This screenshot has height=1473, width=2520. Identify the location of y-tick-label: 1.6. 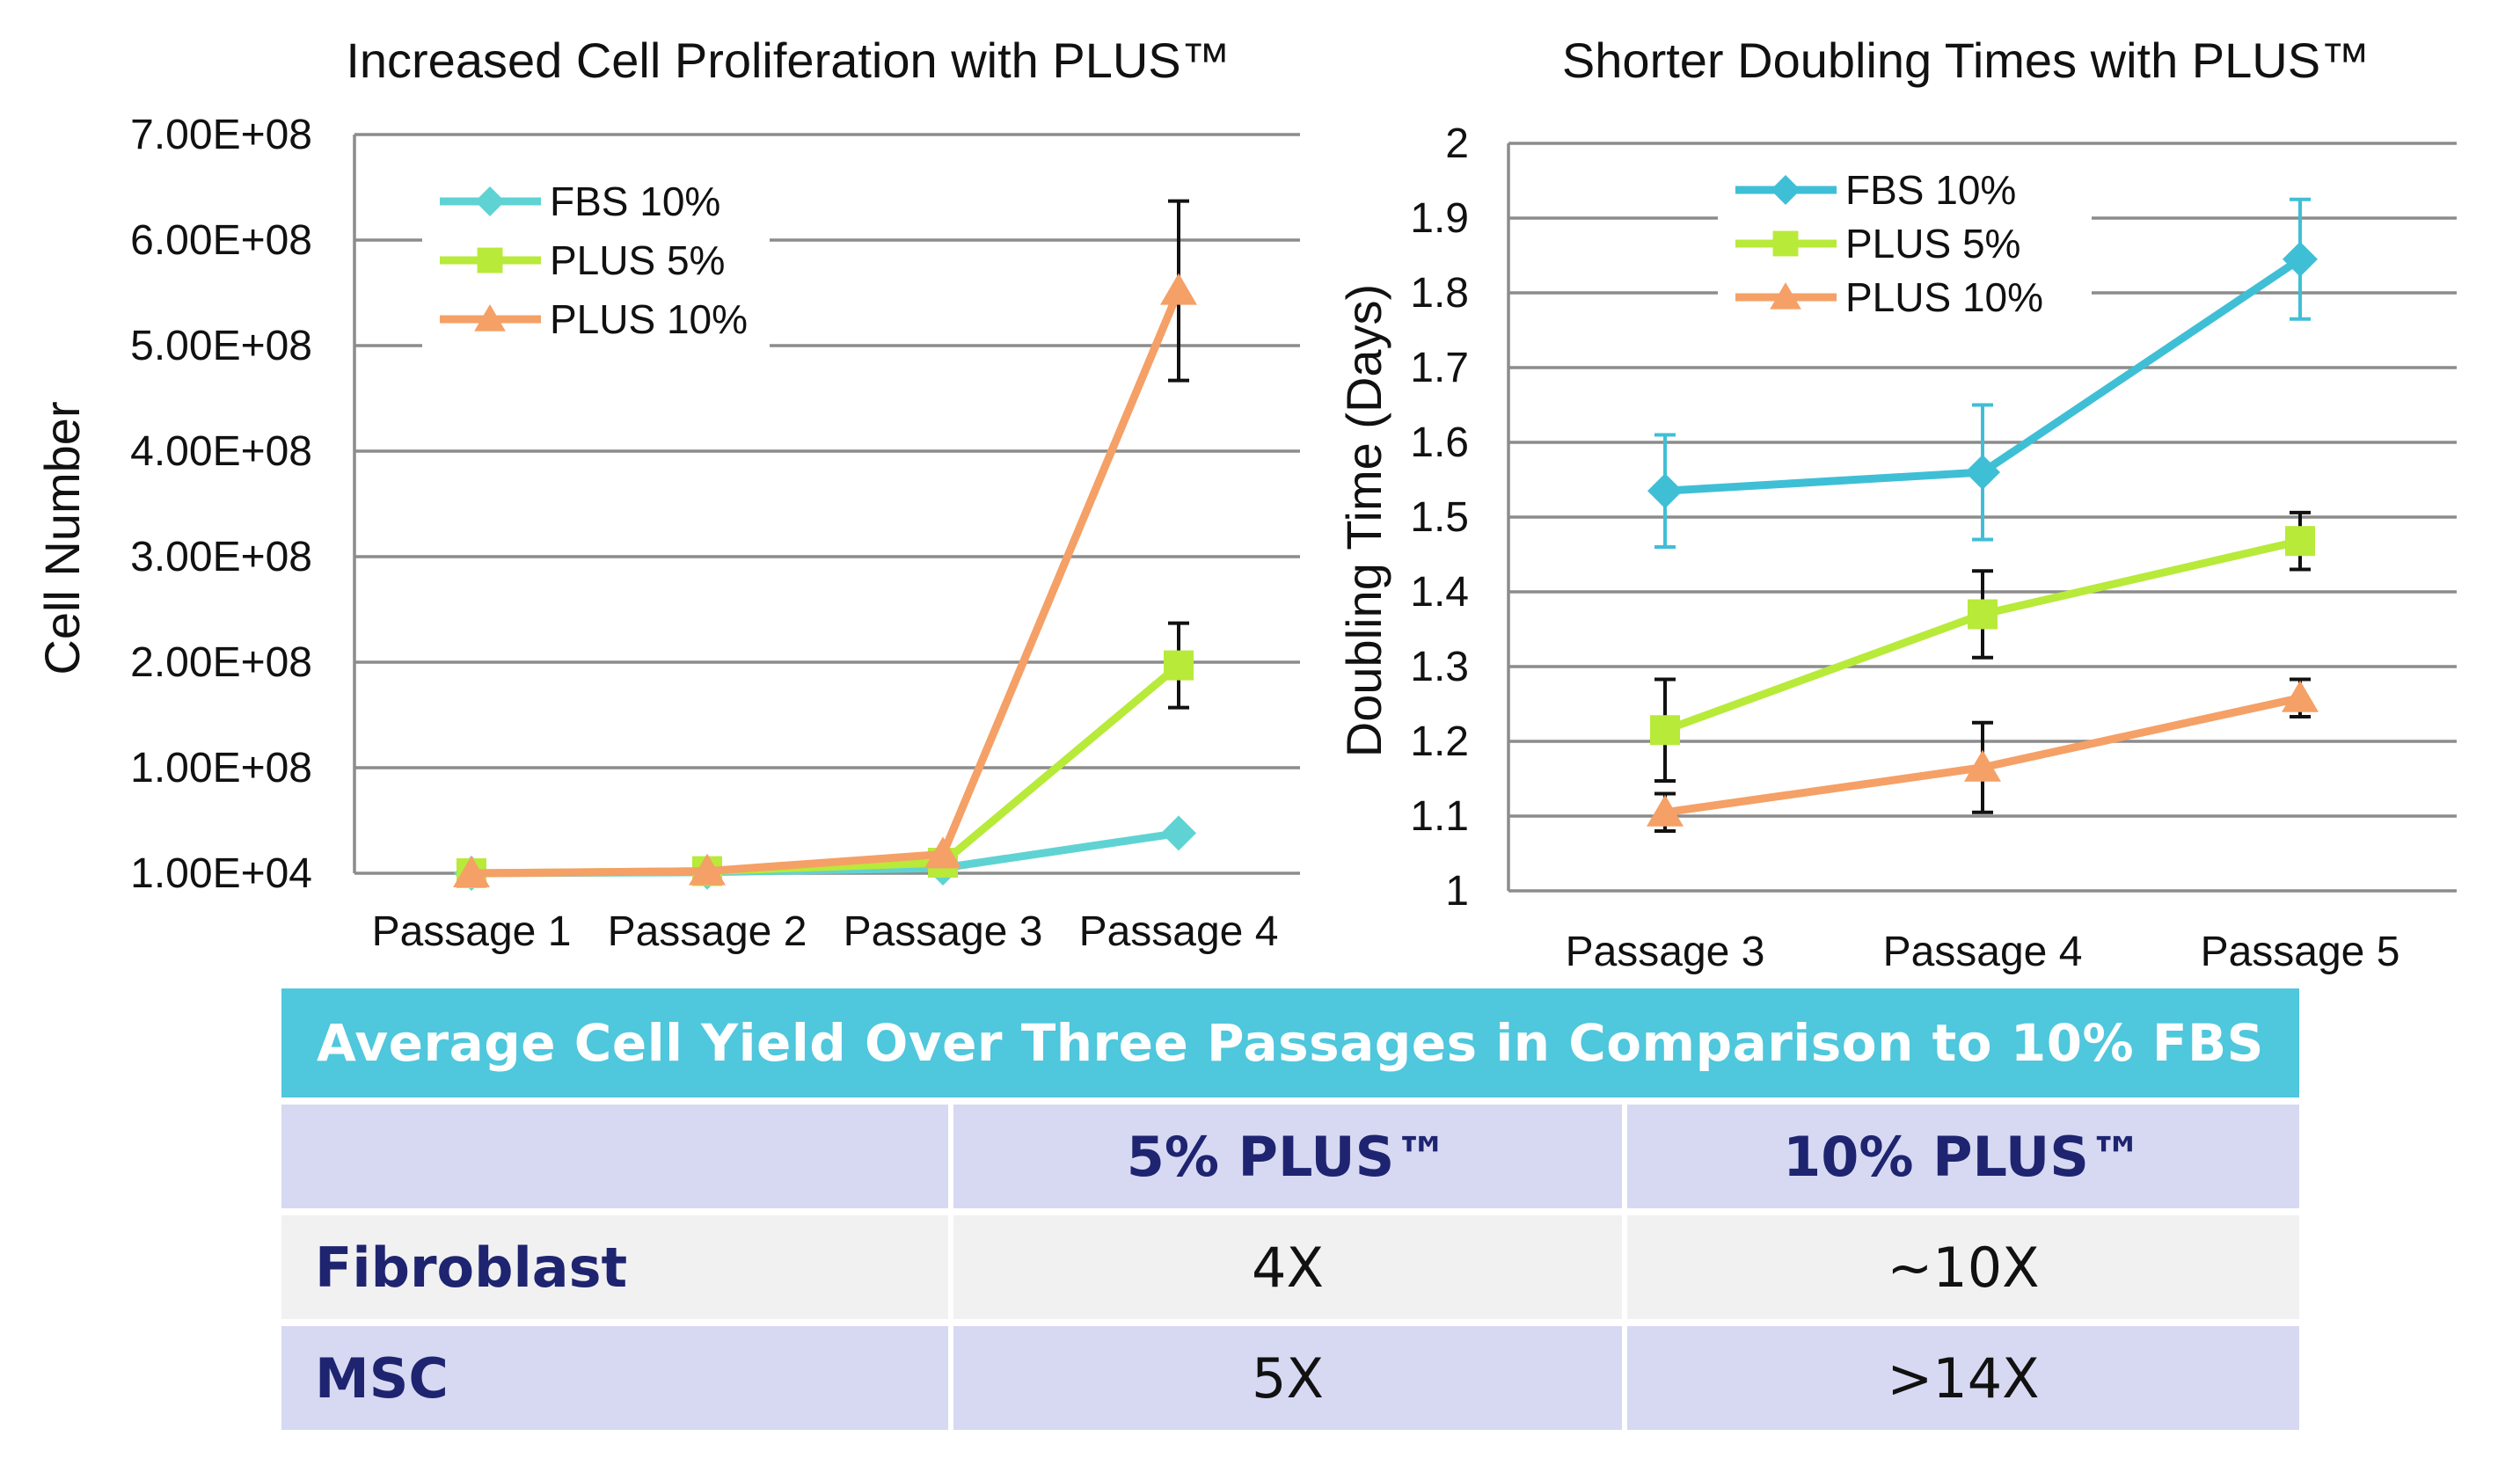
(1439, 443).